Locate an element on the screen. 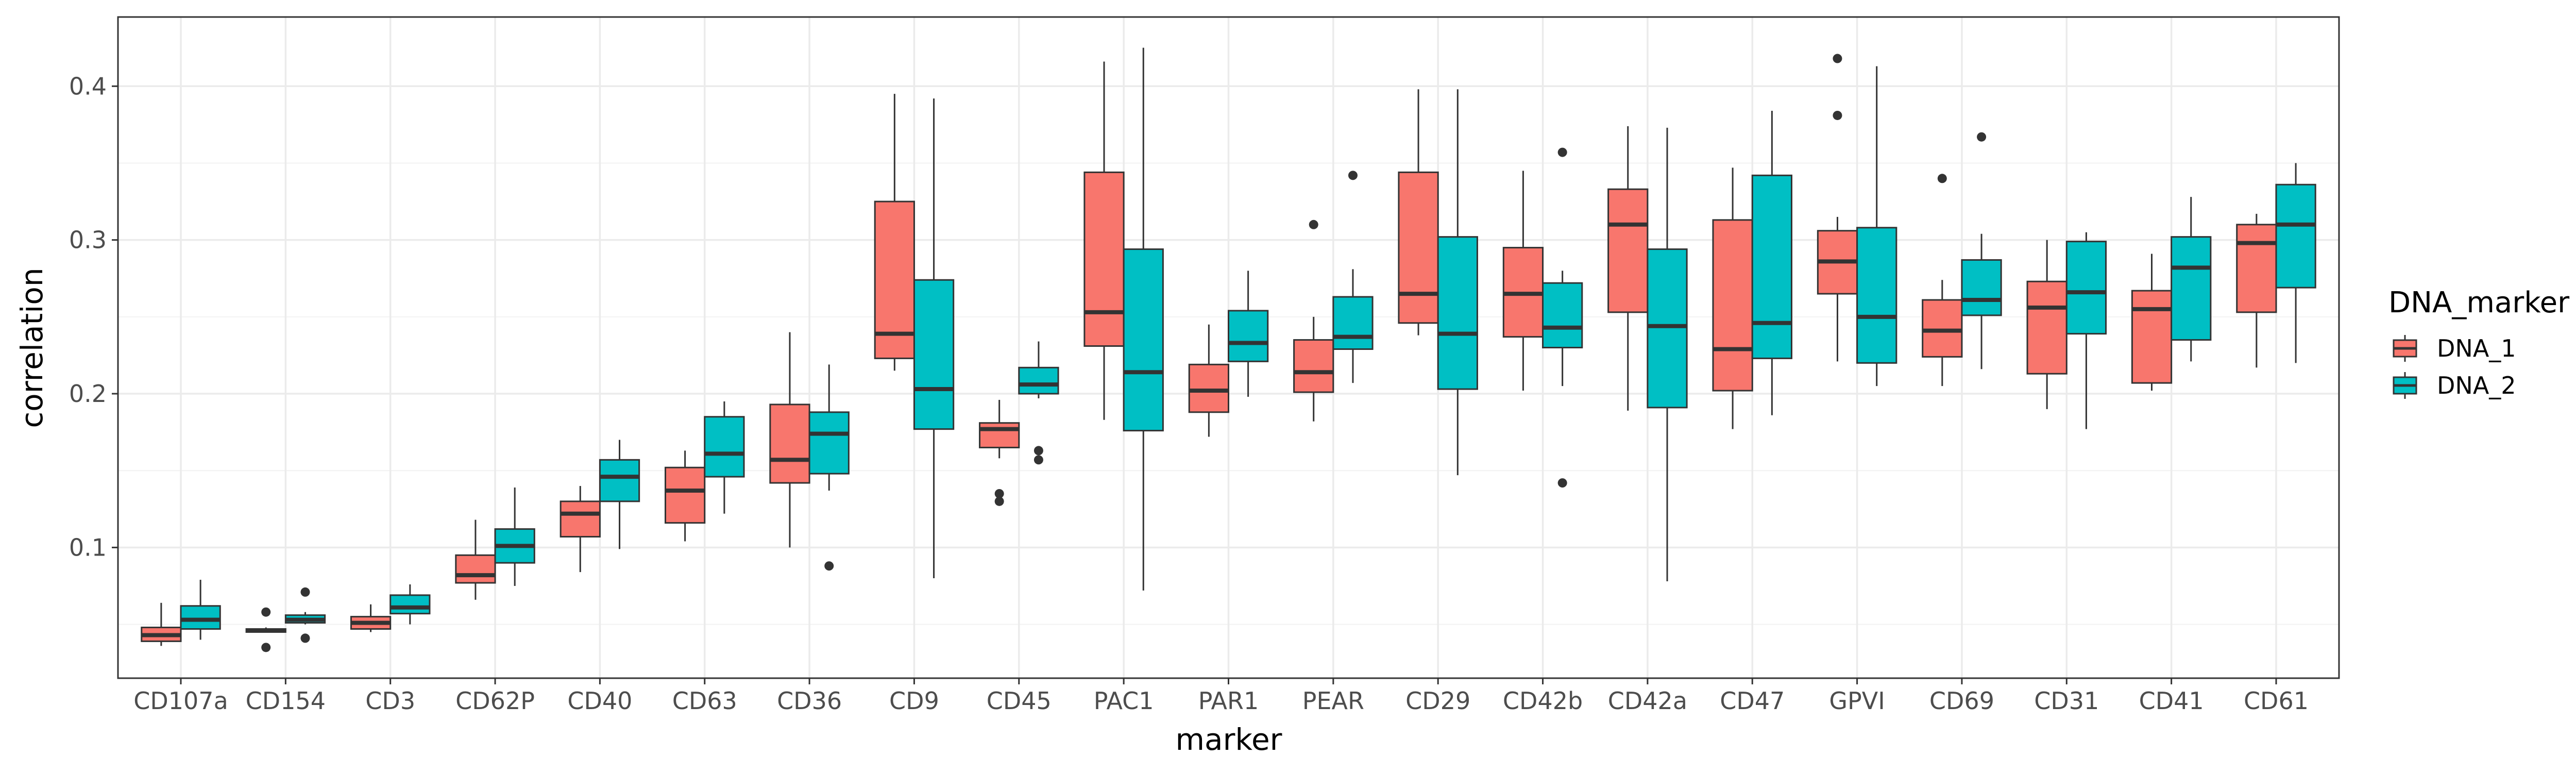  x-tick-label: PEAR is located at coordinates (1333, 701).